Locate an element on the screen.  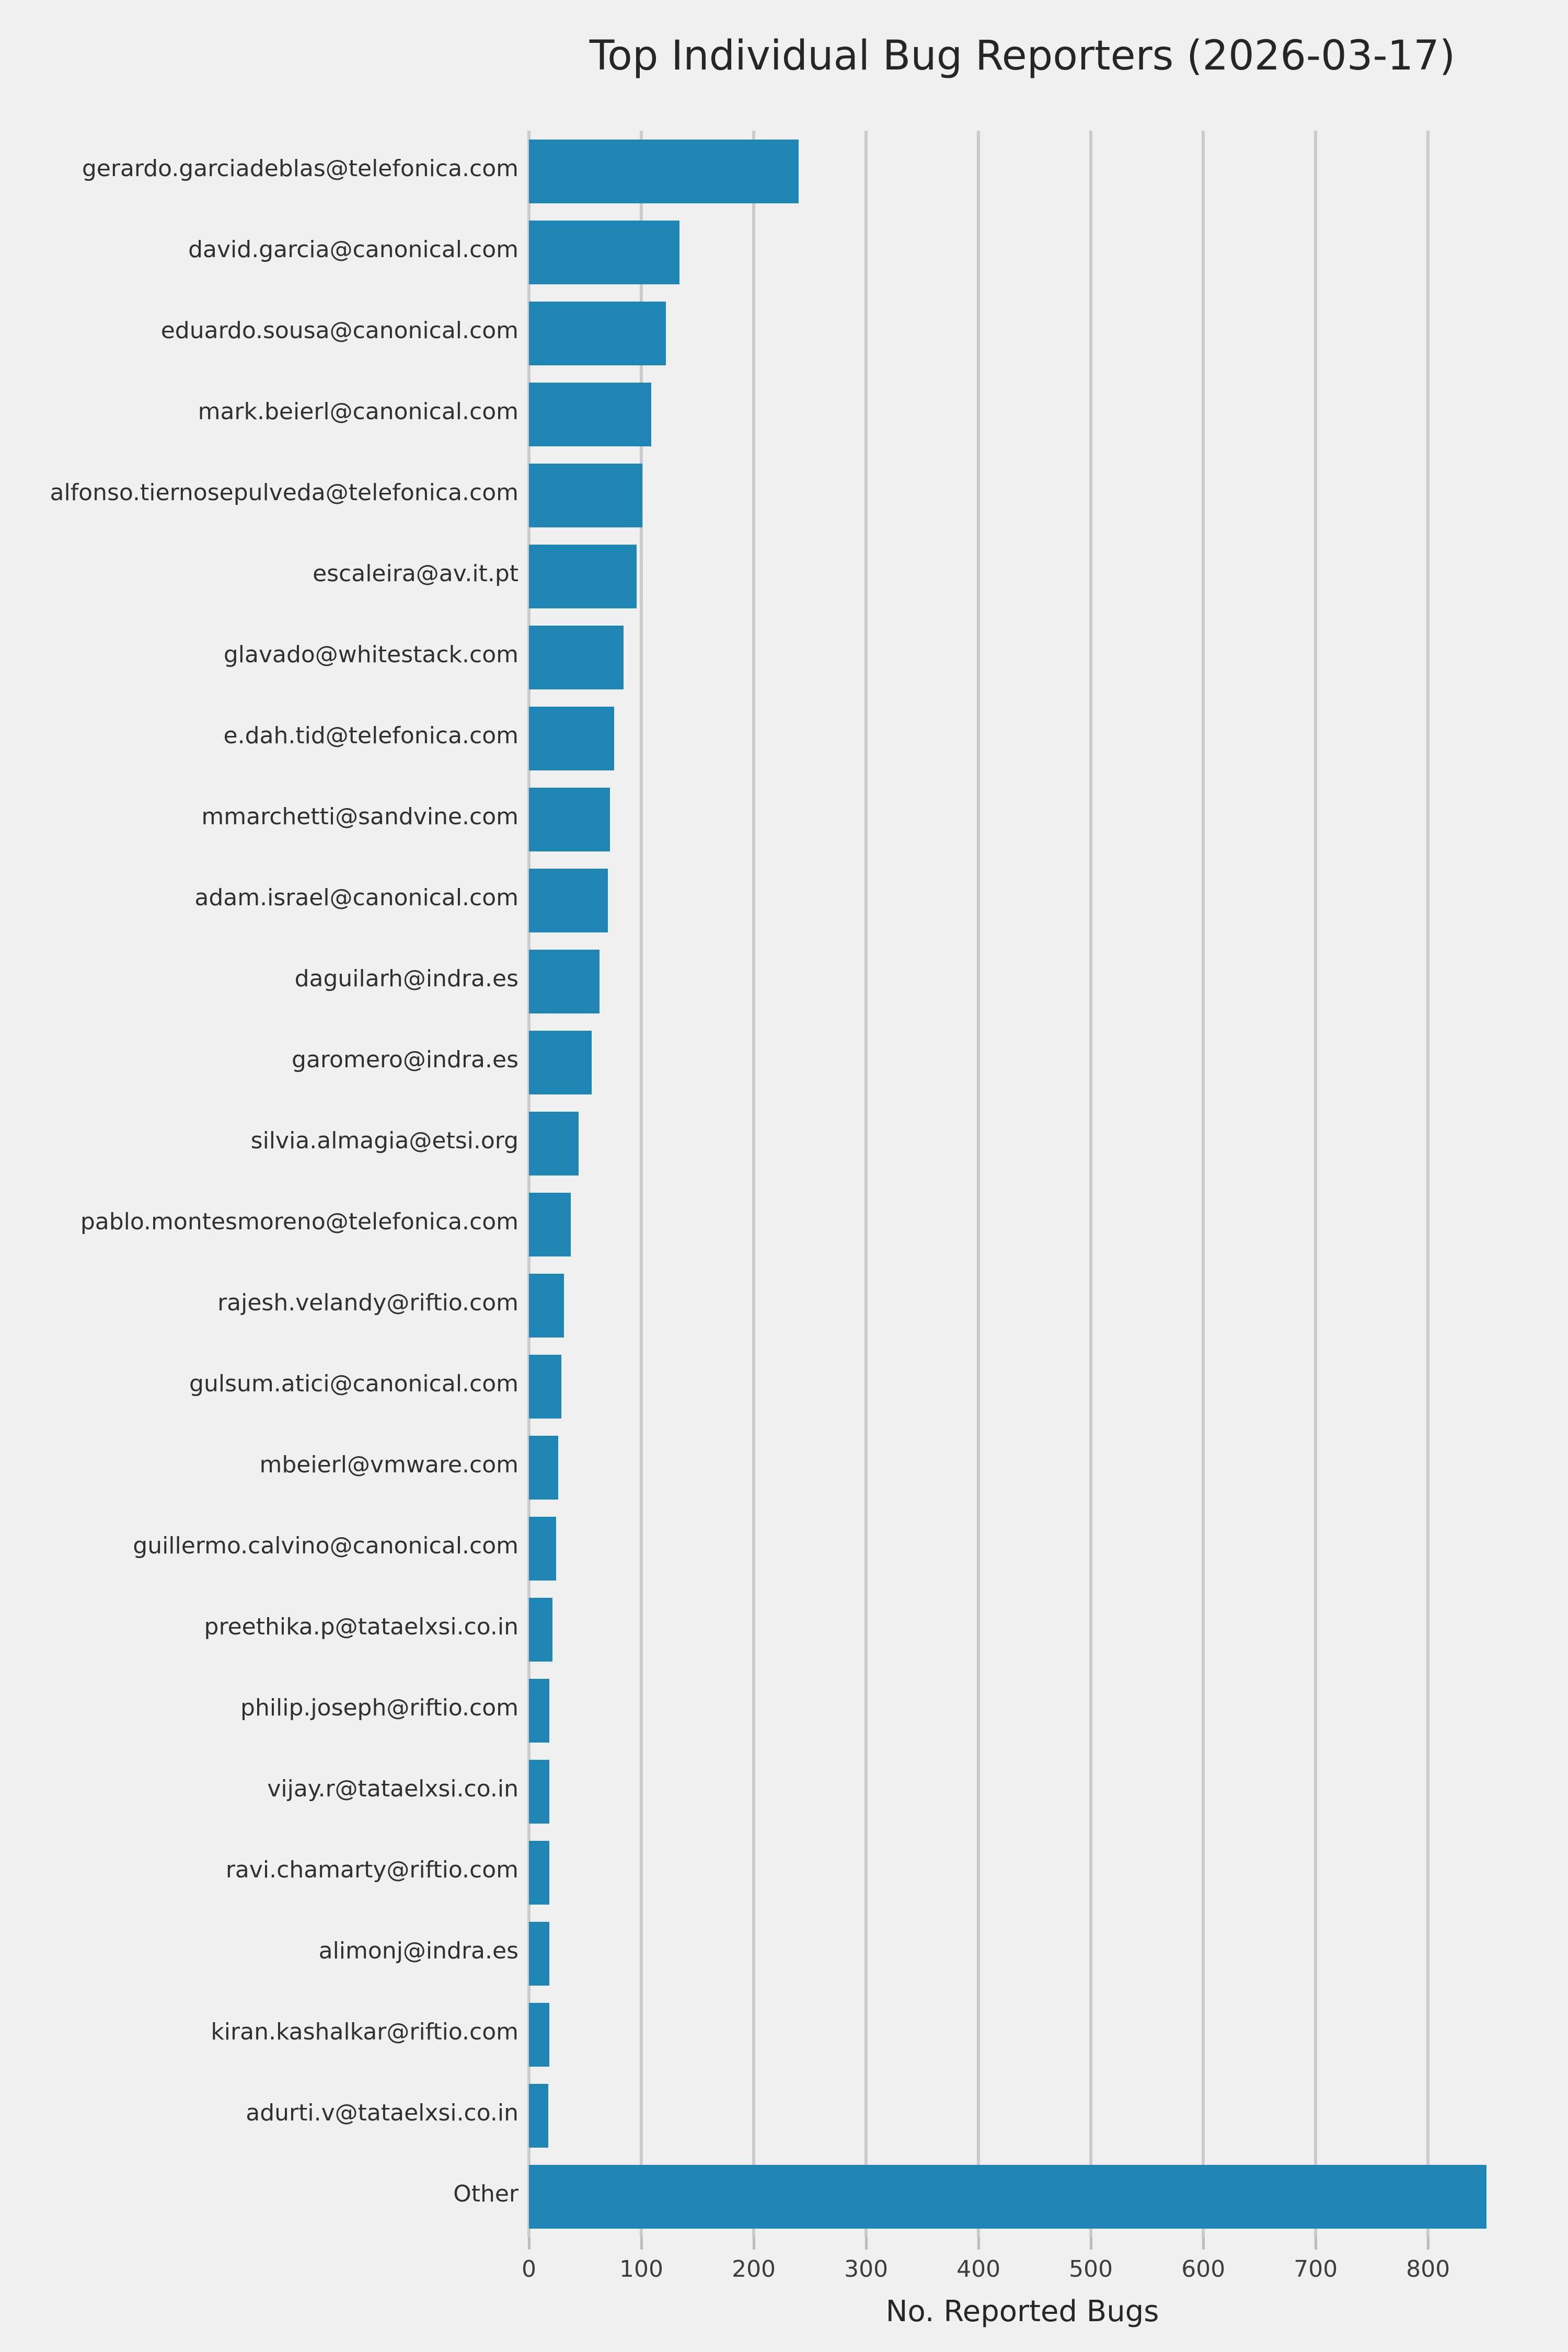
y-tick-label: vijay.r@tataelxsi.co.in is located at coordinates (392, 1788).